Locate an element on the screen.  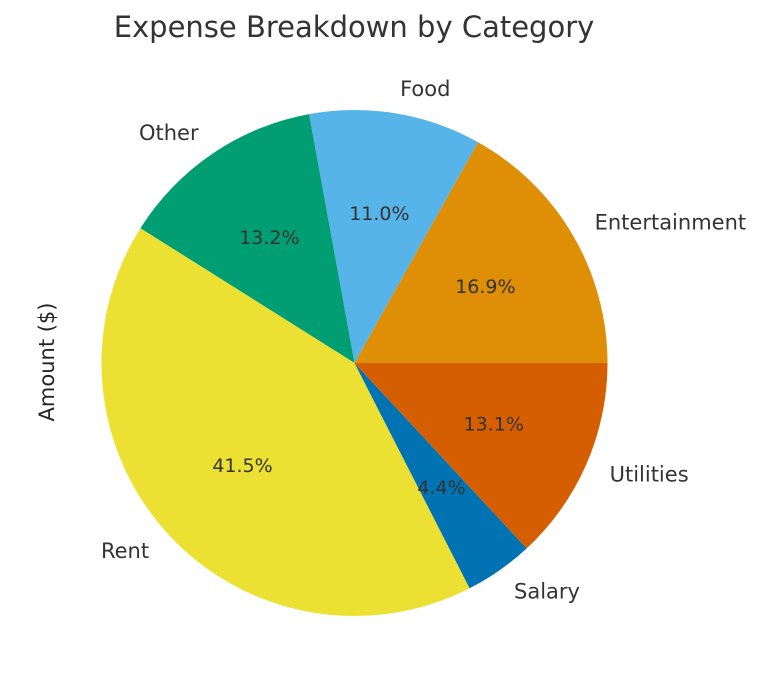
category-label-other: Other is located at coordinates (169, 133).